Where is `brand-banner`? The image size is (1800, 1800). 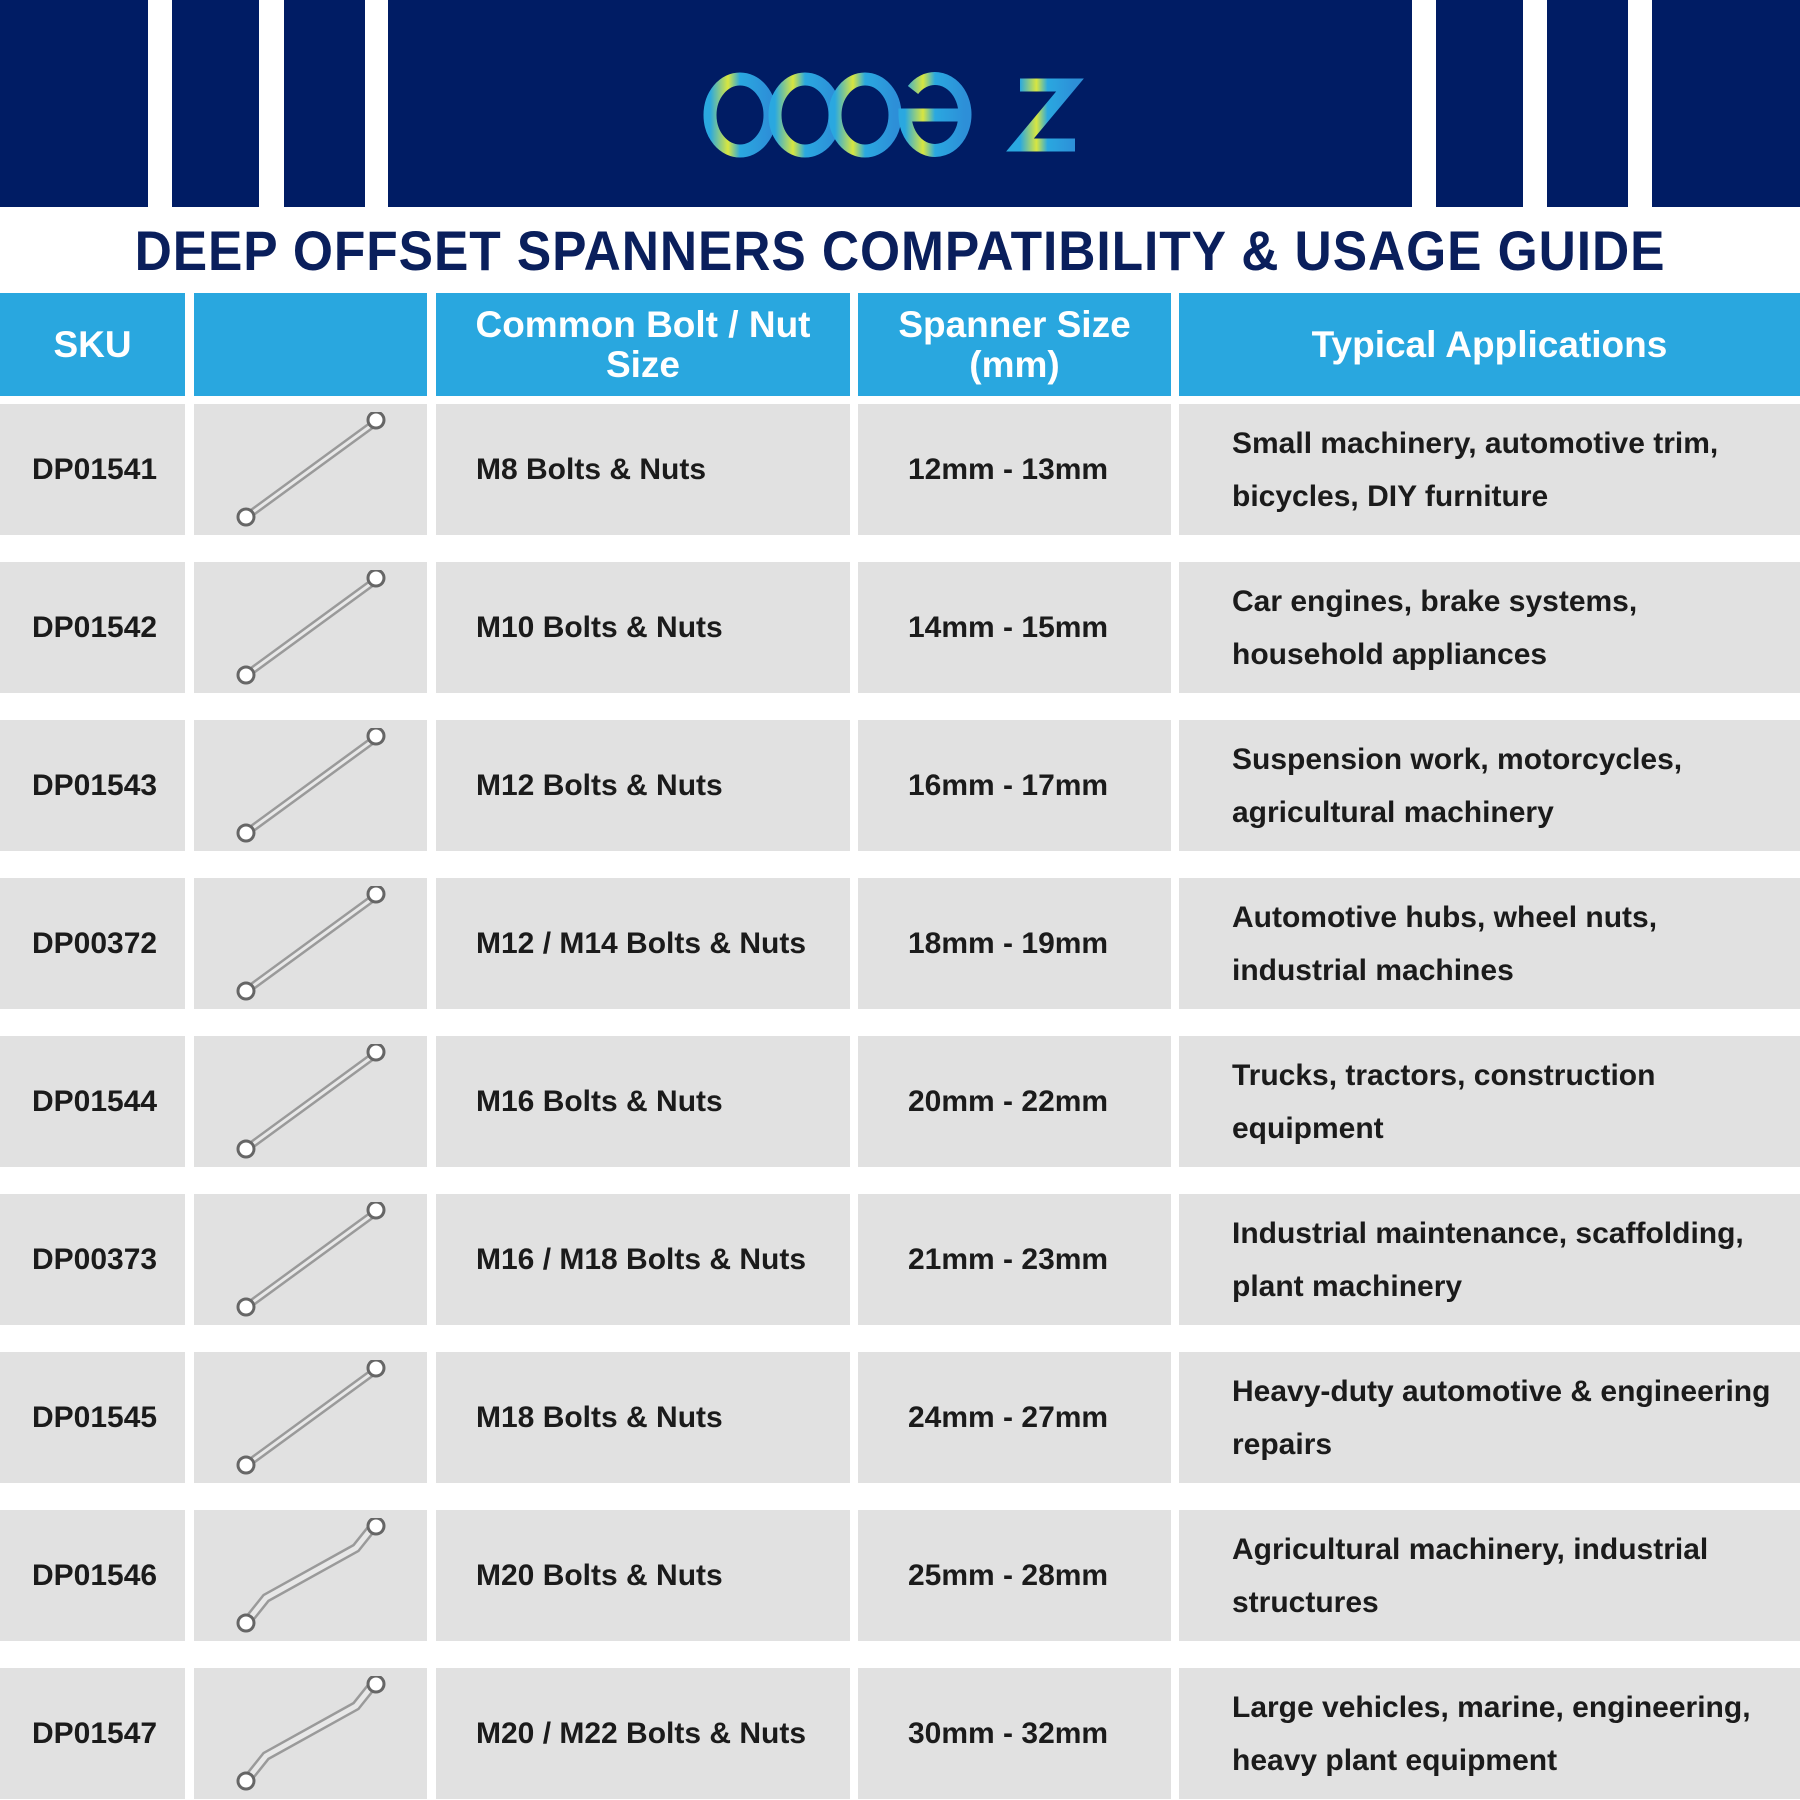
brand-banner is located at coordinates (900, 103).